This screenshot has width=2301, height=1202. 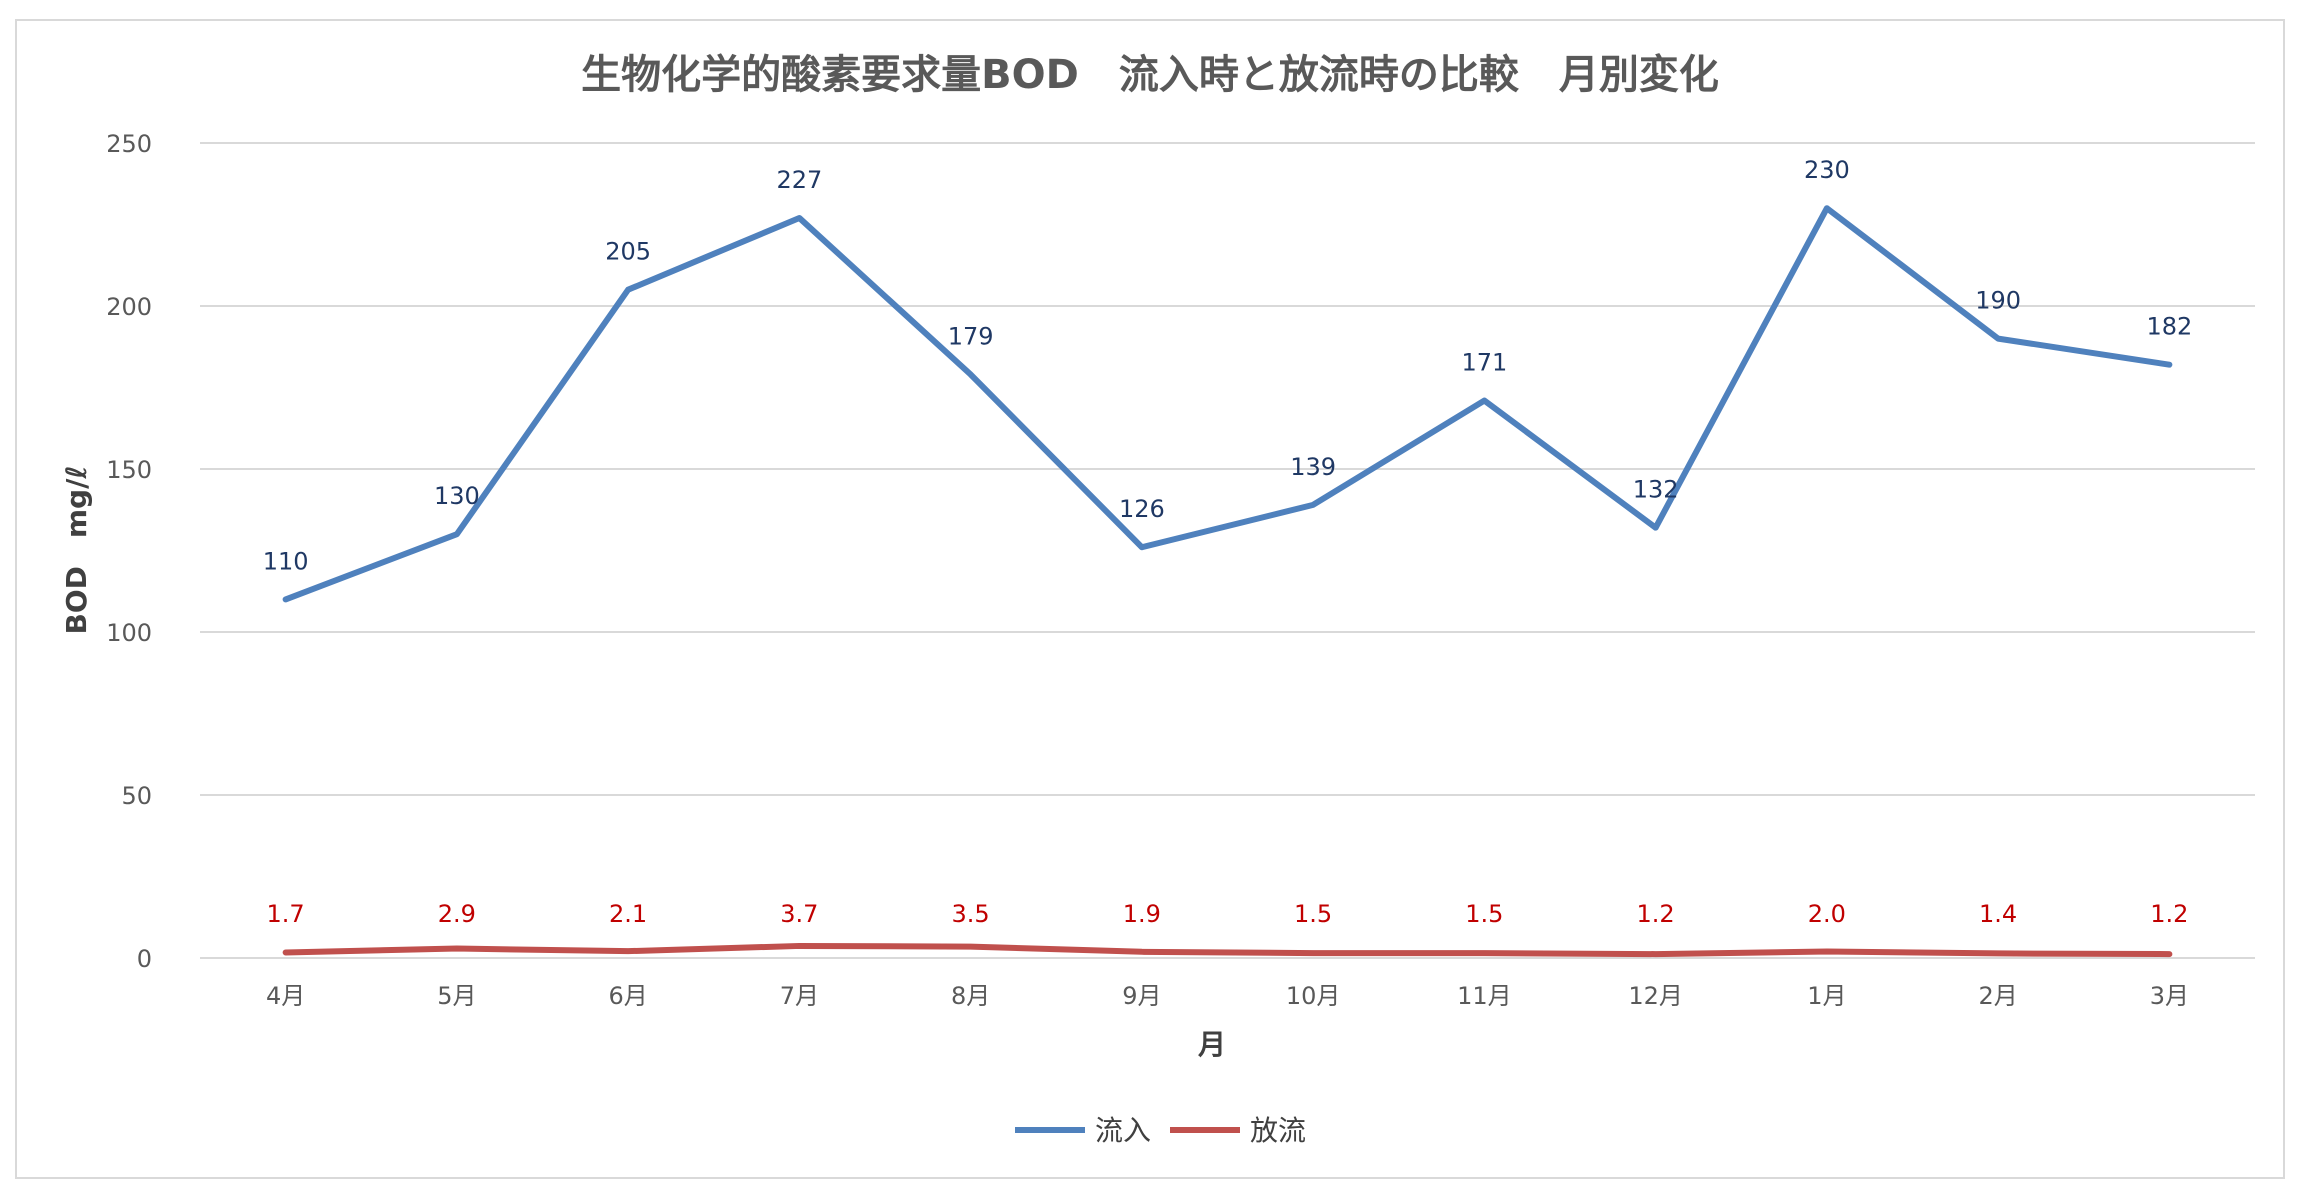 I want to click on x-tick-label: 6月, so click(x=627, y=996).